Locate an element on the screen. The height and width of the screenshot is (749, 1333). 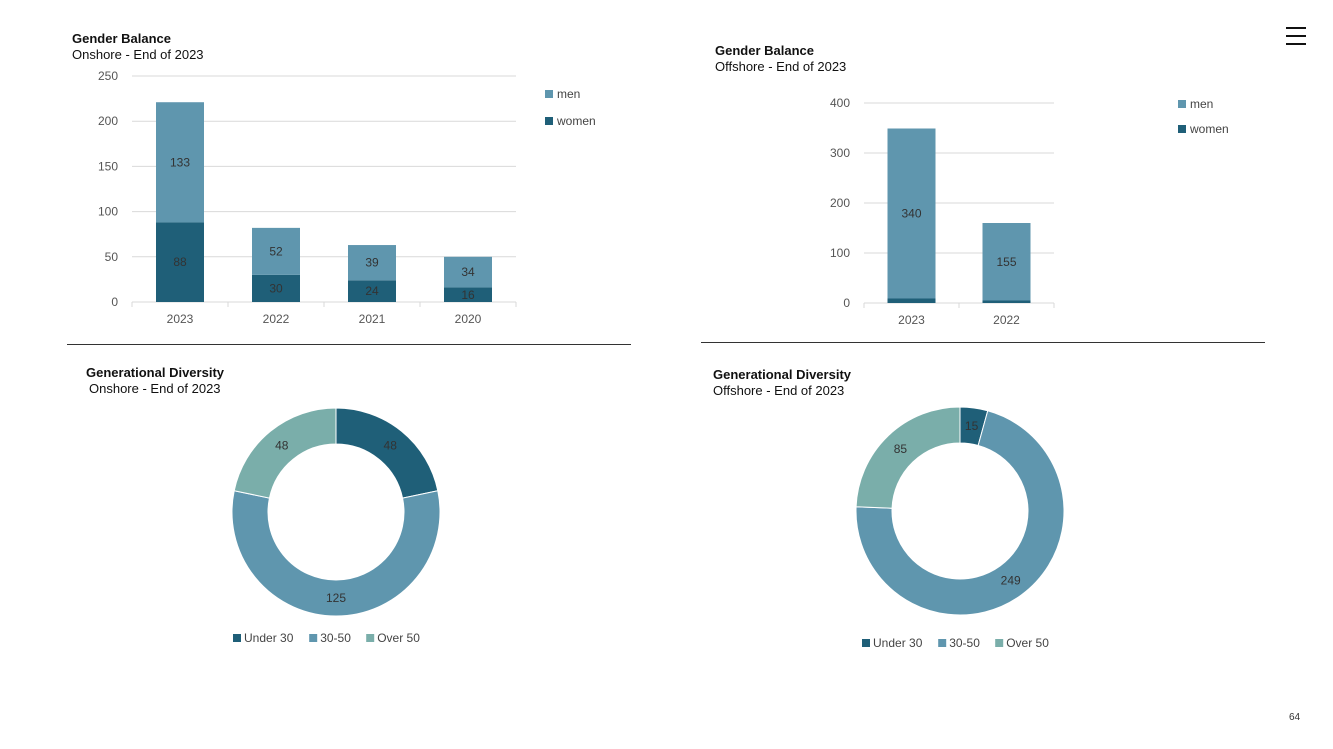
data-label-women: 30 is located at coordinates (276, 288).